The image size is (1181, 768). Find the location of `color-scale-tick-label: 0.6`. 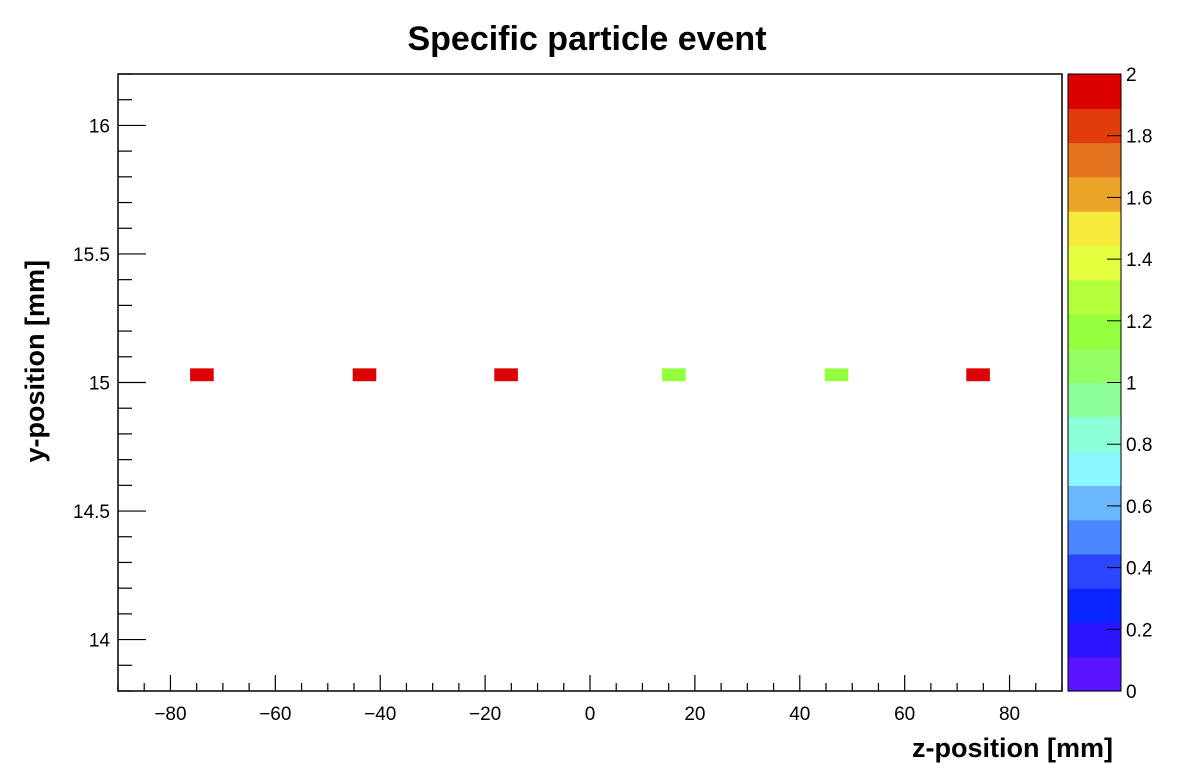

color-scale-tick-label: 0.6 is located at coordinates (1139, 507).